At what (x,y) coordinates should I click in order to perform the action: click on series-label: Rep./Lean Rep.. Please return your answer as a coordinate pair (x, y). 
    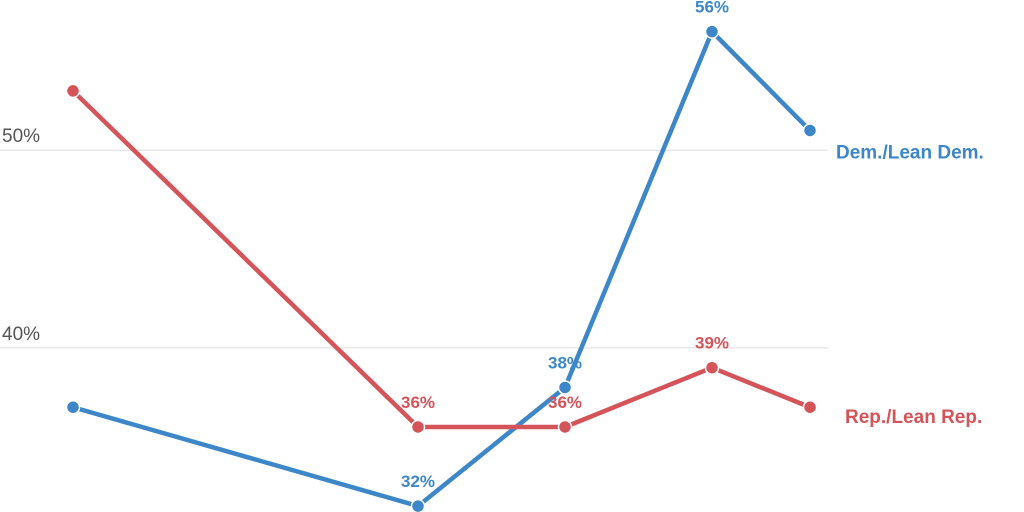
    Looking at the image, I should click on (913, 417).